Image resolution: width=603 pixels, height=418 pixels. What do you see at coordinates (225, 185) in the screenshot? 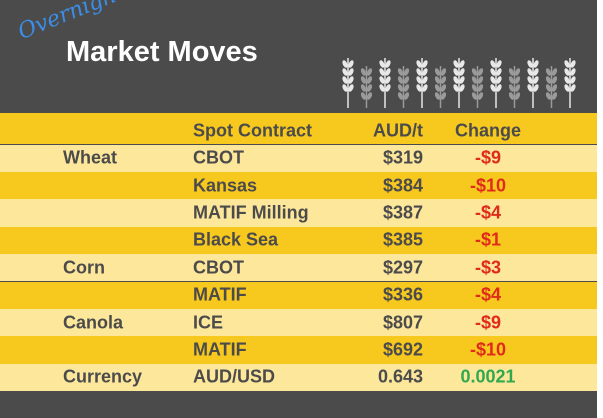
I see `contract: Kansas` at bounding box center [225, 185].